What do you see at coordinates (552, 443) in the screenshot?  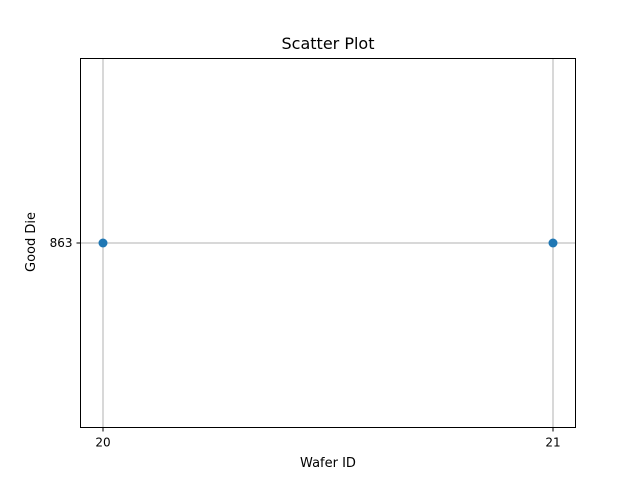 I see `x-tick-label: 21` at bounding box center [552, 443].